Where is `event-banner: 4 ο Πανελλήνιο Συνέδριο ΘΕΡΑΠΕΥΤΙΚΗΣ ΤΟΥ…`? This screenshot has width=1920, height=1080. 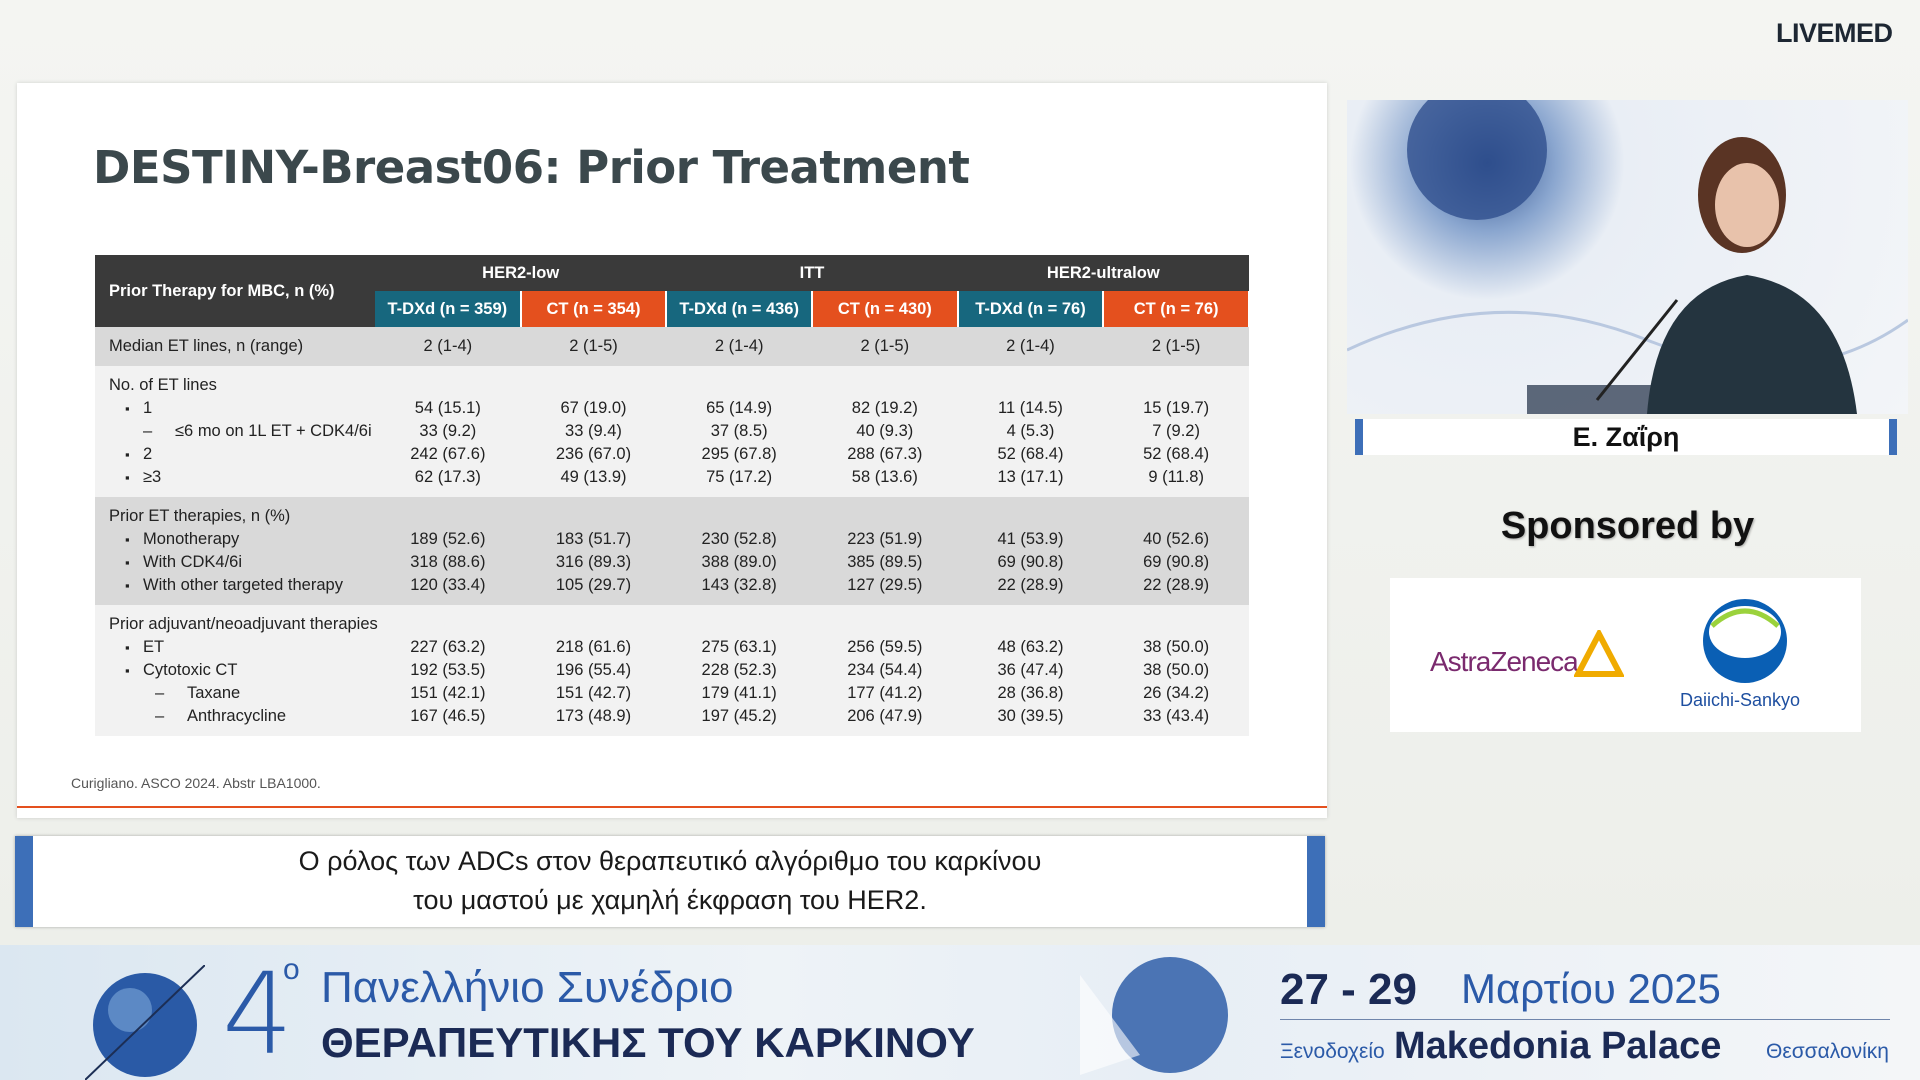
event-banner: 4 ο Πανελλήνιο Συνέδριο ΘΕΡΑΠΕΥΤΙΚΗΣ ΤΟΥ… is located at coordinates (960, 1012).